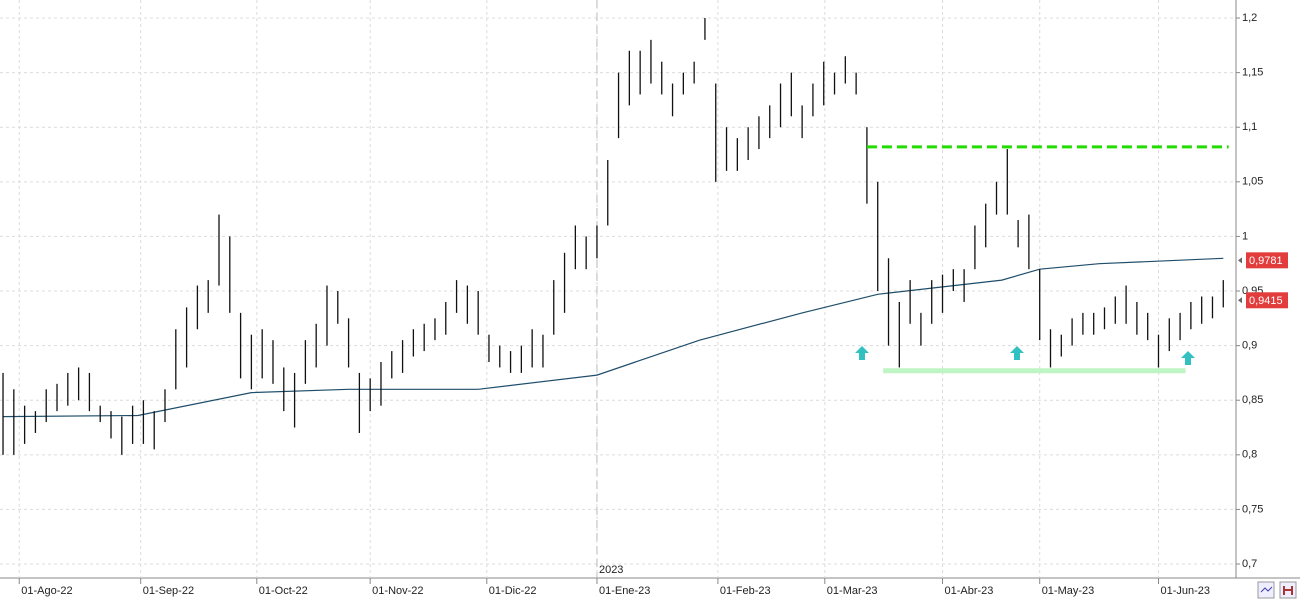  Describe the element at coordinates (1249, 564) in the screenshot. I see `y-tick-label: 0,7` at that location.